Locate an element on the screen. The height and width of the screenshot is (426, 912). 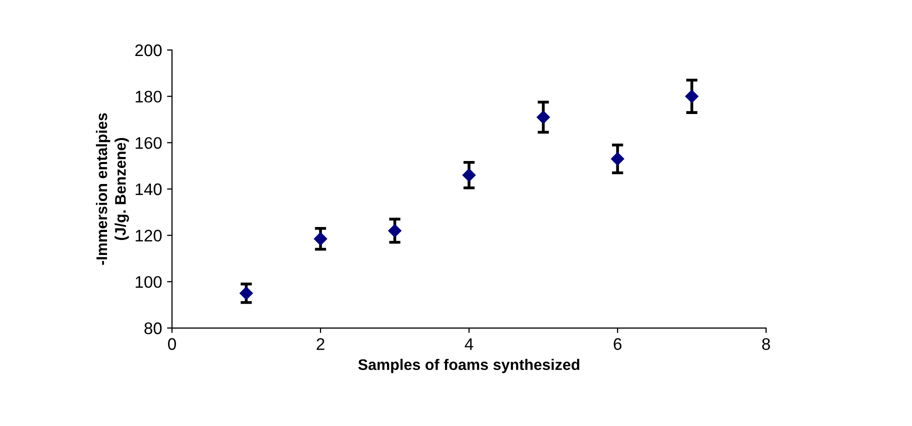
x-tick-label: 2 is located at coordinates (320, 344).